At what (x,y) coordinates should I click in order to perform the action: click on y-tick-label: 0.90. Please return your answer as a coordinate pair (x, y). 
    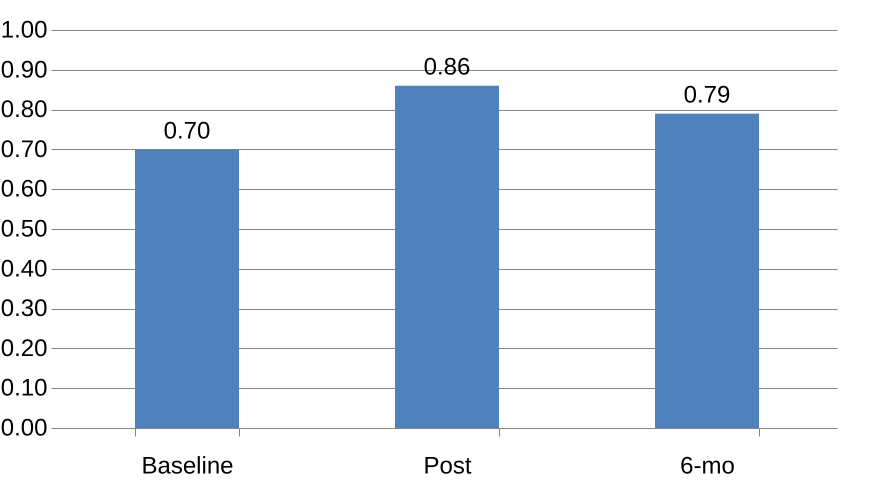
    Looking at the image, I should click on (24, 70).